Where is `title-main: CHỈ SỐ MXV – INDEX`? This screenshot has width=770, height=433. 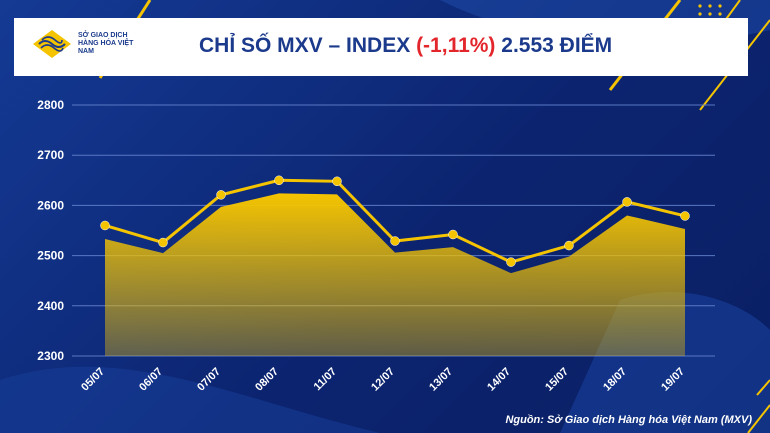
title-main: CHỈ SỐ MXV – INDEX is located at coordinates (305, 45).